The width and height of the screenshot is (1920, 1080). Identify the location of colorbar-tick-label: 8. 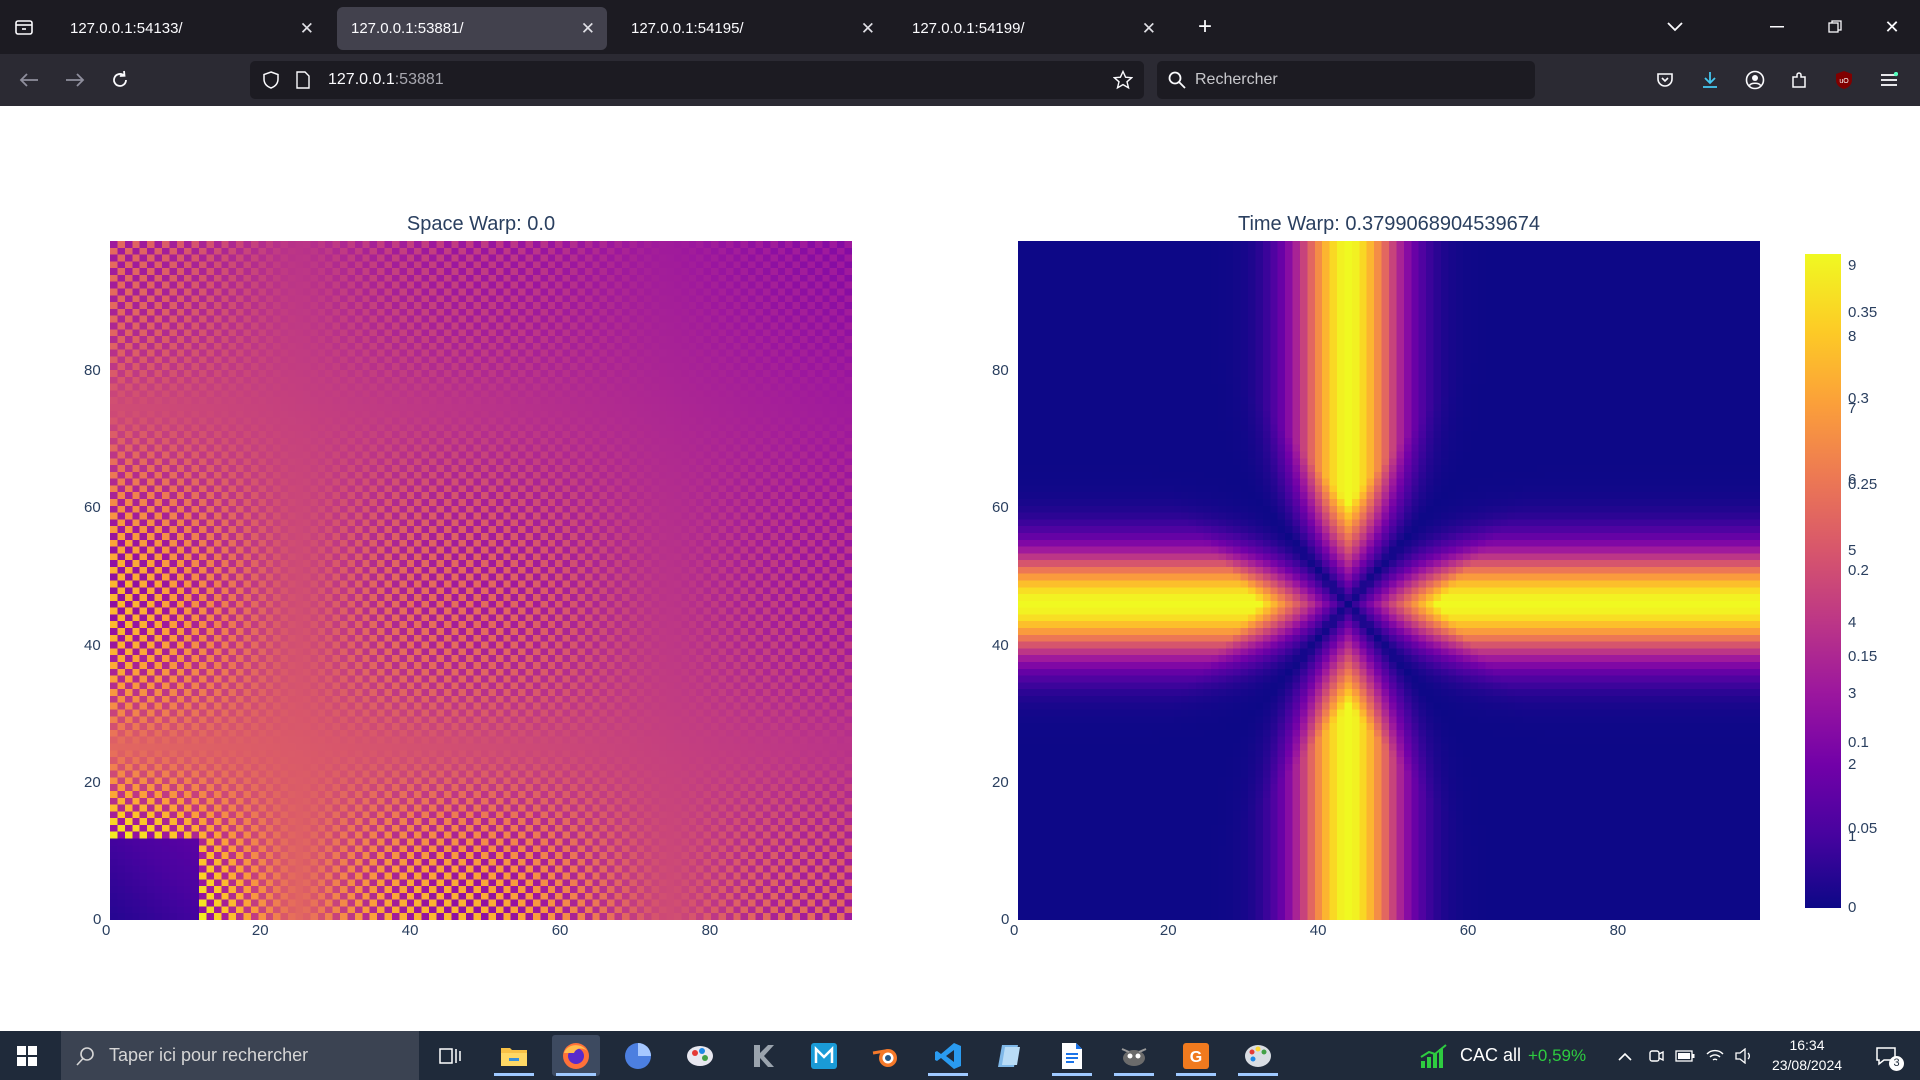
(1852, 337).